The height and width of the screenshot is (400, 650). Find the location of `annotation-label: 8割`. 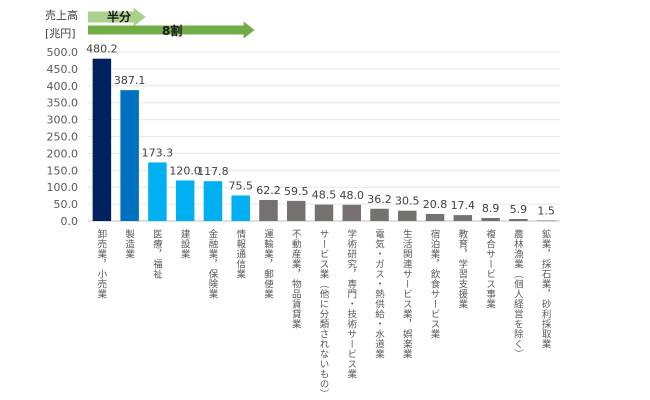

annotation-label: 8割 is located at coordinates (172, 30).